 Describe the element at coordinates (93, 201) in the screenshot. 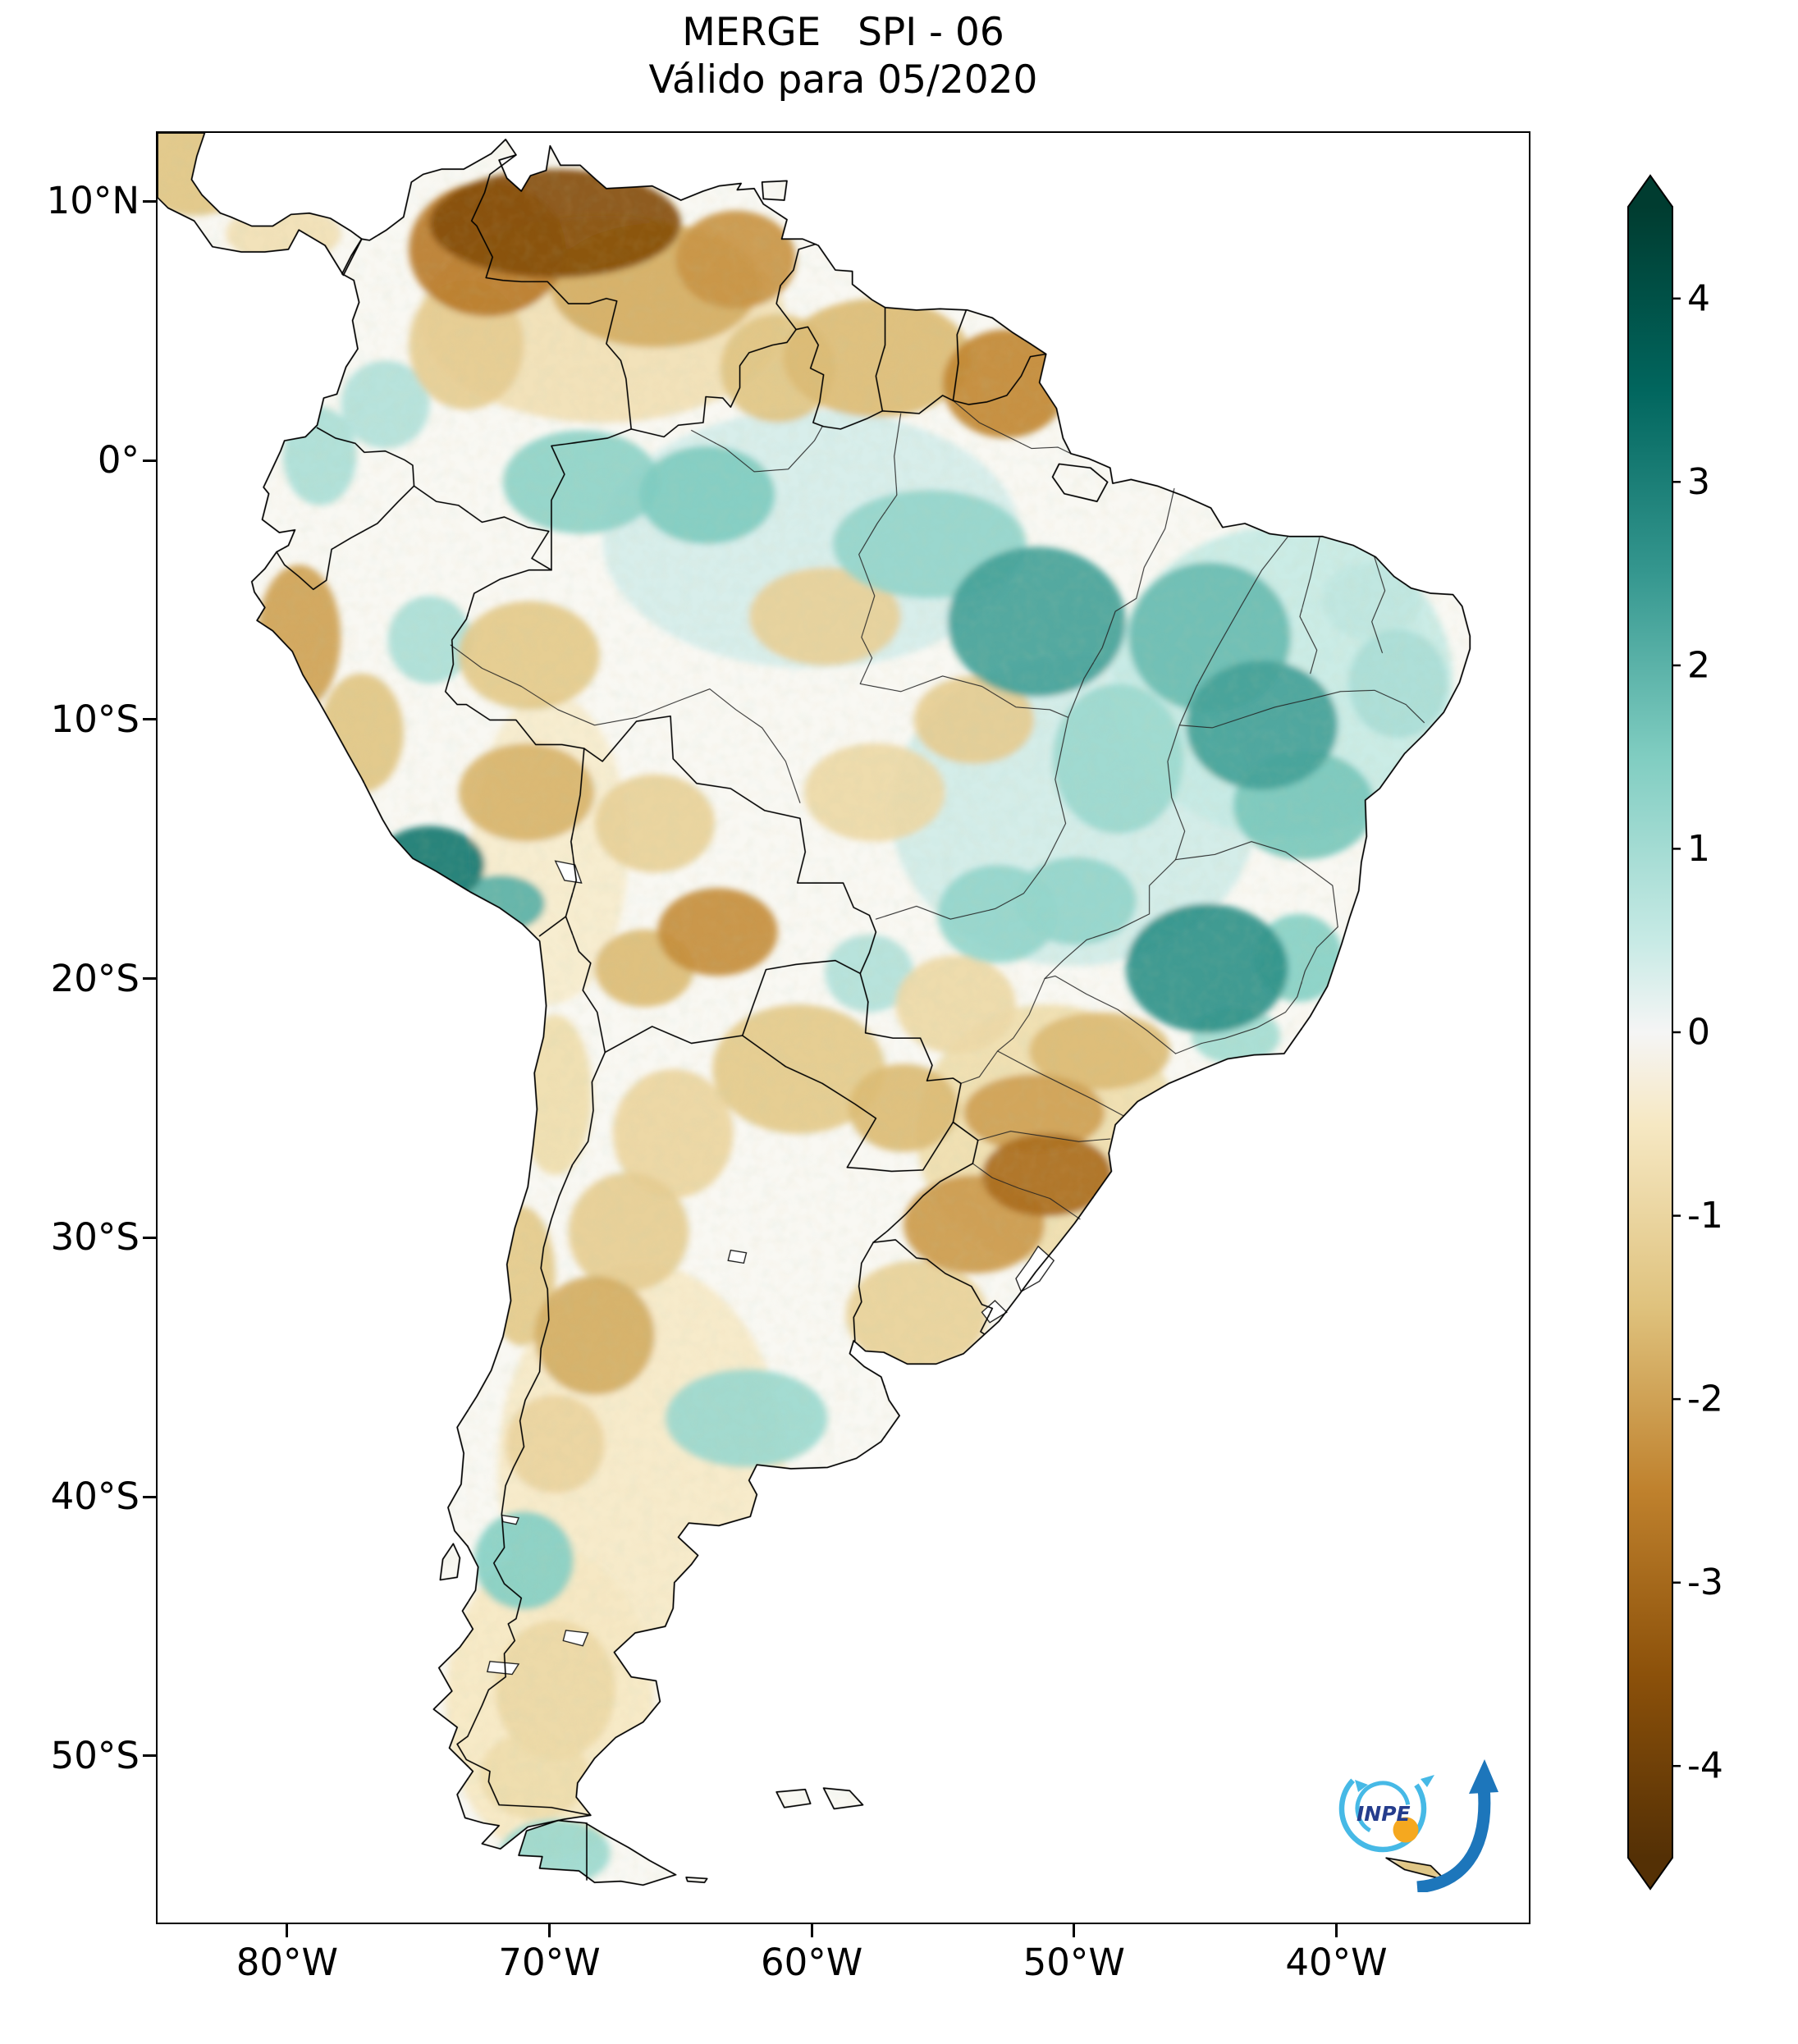

I see `y-tick-label: 10°N` at that location.